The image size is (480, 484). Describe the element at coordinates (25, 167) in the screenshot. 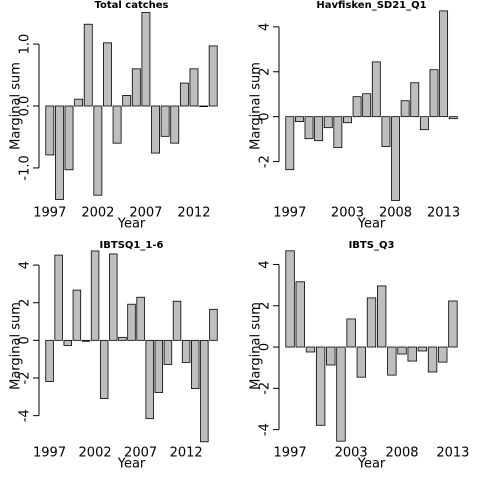

I see `y-tick-label: -1.0` at that location.